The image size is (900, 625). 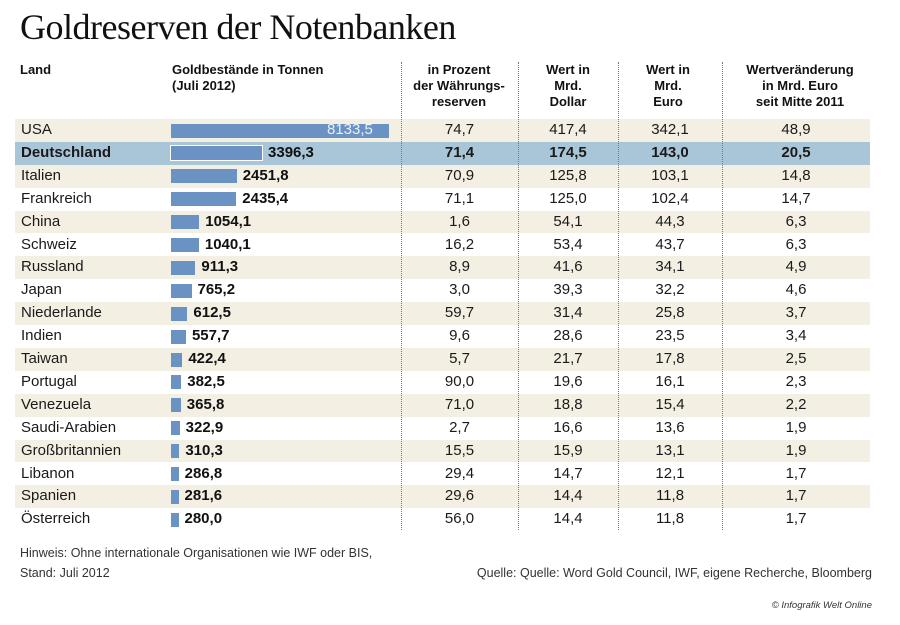 What do you see at coordinates (56, 198) in the screenshot?
I see `cell-land: Frankreich` at bounding box center [56, 198].